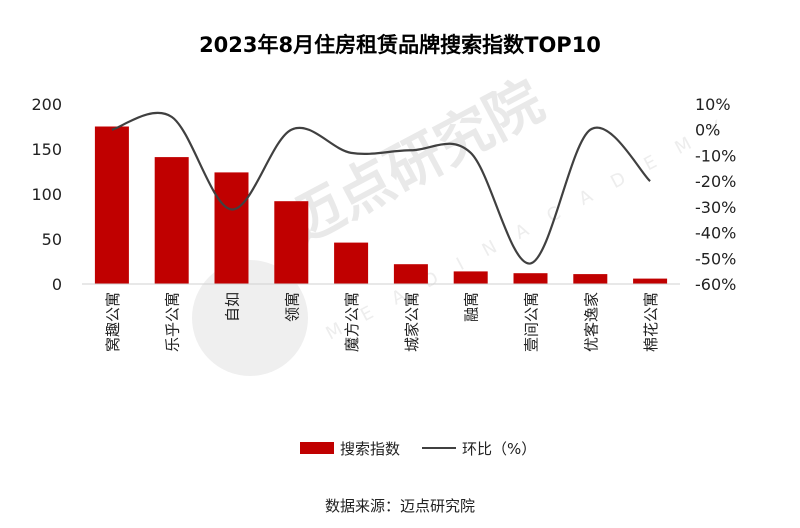 The width and height of the screenshot is (800, 528). Describe the element at coordinates (233, 307) in the screenshot. I see `category-label: 自如` at that location.